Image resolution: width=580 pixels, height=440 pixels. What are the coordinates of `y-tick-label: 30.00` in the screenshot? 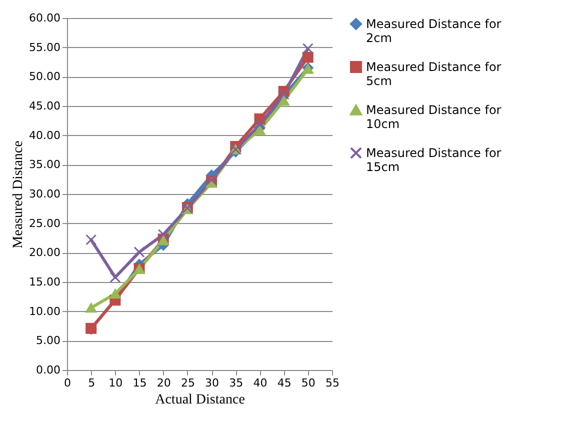 It's located at (44, 194).